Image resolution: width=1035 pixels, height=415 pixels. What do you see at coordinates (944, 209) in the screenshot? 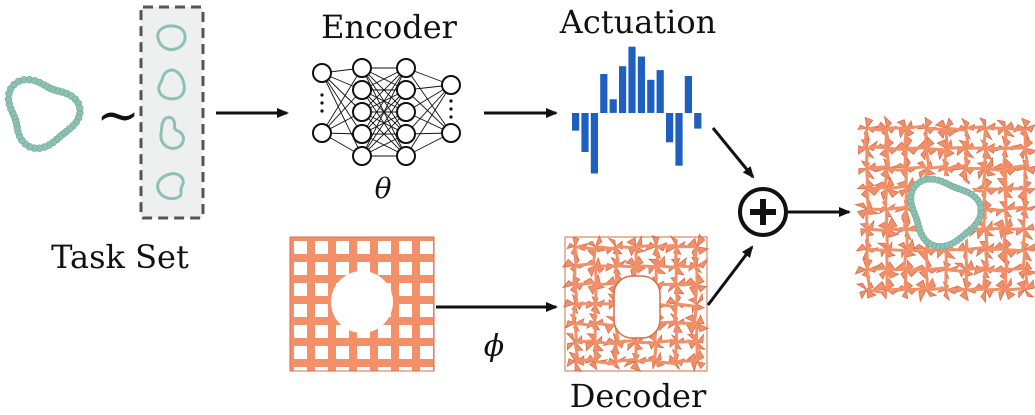
I see `output-lattice` at bounding box center [944, 209].